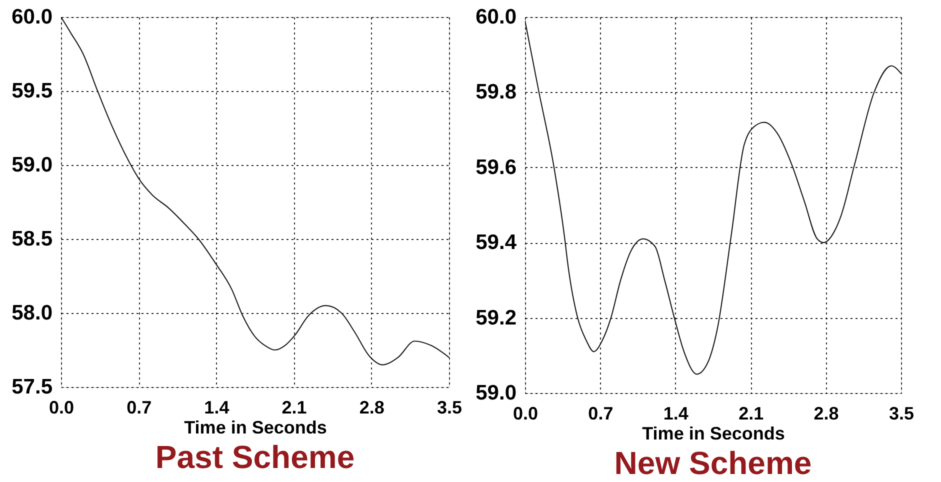 The width and height of the screenshot is (941, 482). I want to click on y-tick-label: 58.0, so click(32, 313).